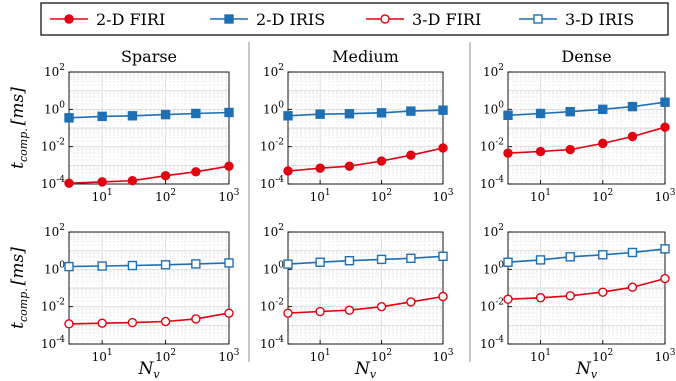  What do you see at coordinates (290, 19) in the screenshot?
I see `legend-label: 2-D IRIS` at bounding box center [290, 19].